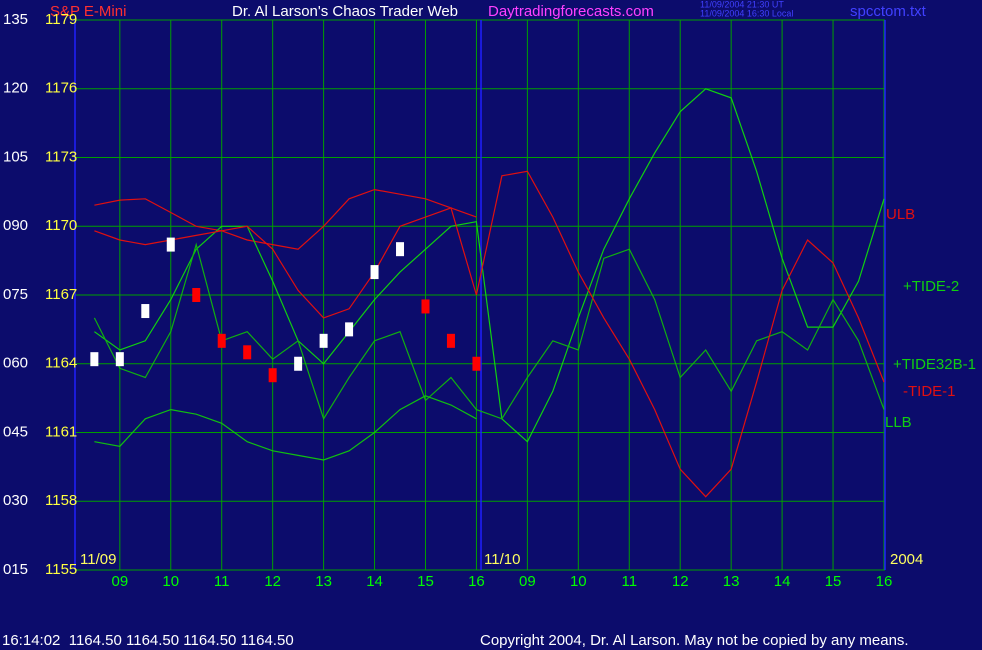  Describe the element at coordinates (61, 294) in the screenshot. I see `y2-tick-label: 1167` at that location.